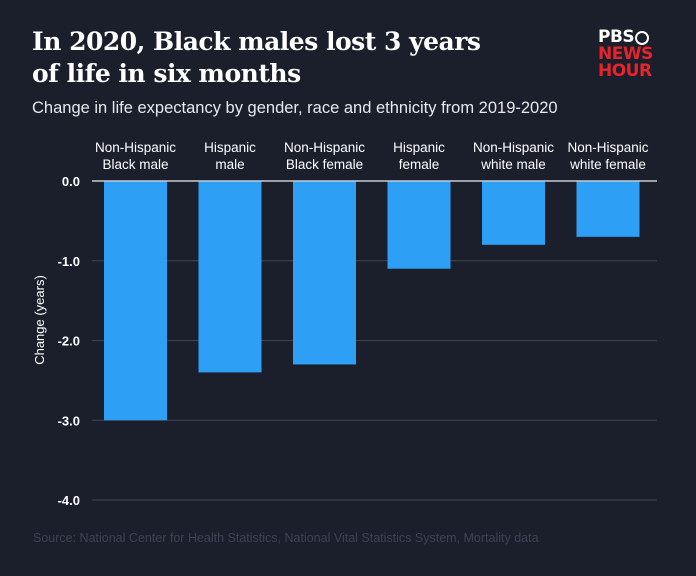  I want to click on category-label: white female, so click(607, 164).